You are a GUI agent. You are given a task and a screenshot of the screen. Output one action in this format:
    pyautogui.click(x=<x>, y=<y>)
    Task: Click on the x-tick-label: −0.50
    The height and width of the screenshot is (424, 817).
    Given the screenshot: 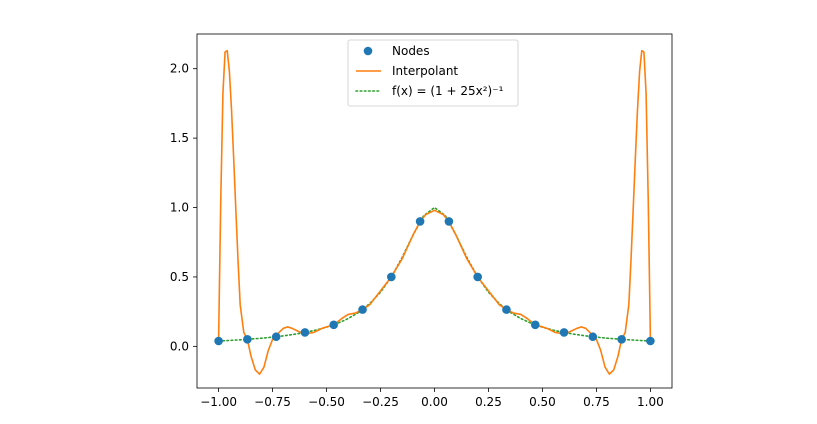 What is the action you would take?
    pyautogui.click(x=326, y=402)
    